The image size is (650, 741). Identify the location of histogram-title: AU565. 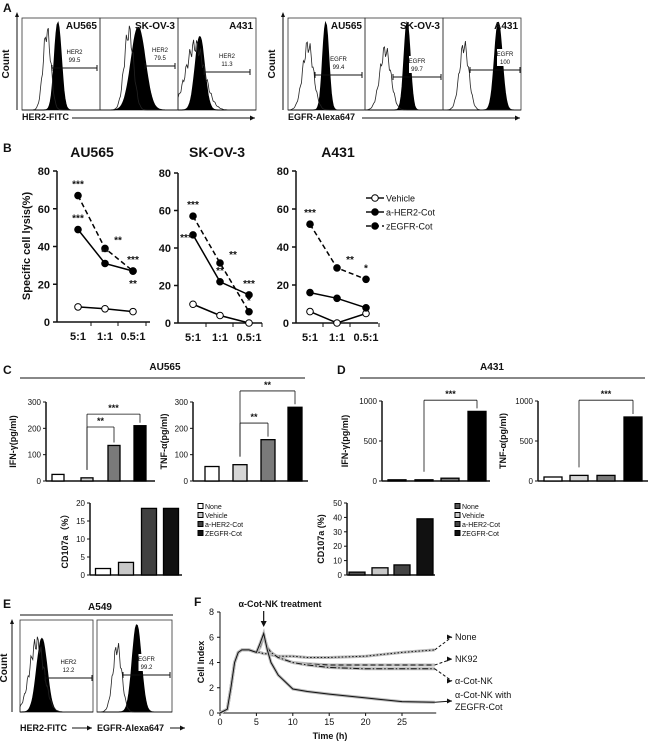
(347, 26).